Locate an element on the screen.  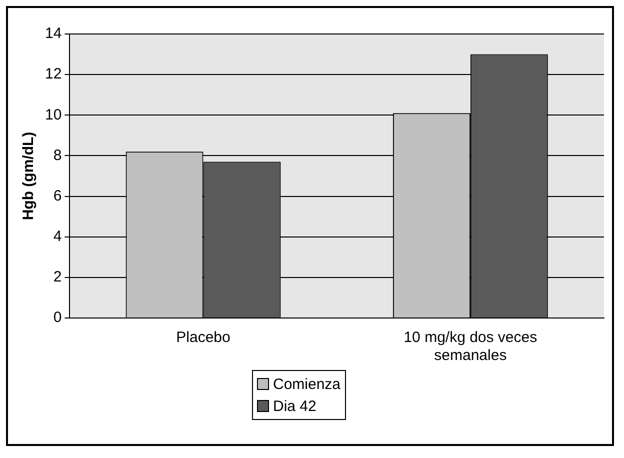
x-tick-label: Placebo is located at coordinates (203, 337).